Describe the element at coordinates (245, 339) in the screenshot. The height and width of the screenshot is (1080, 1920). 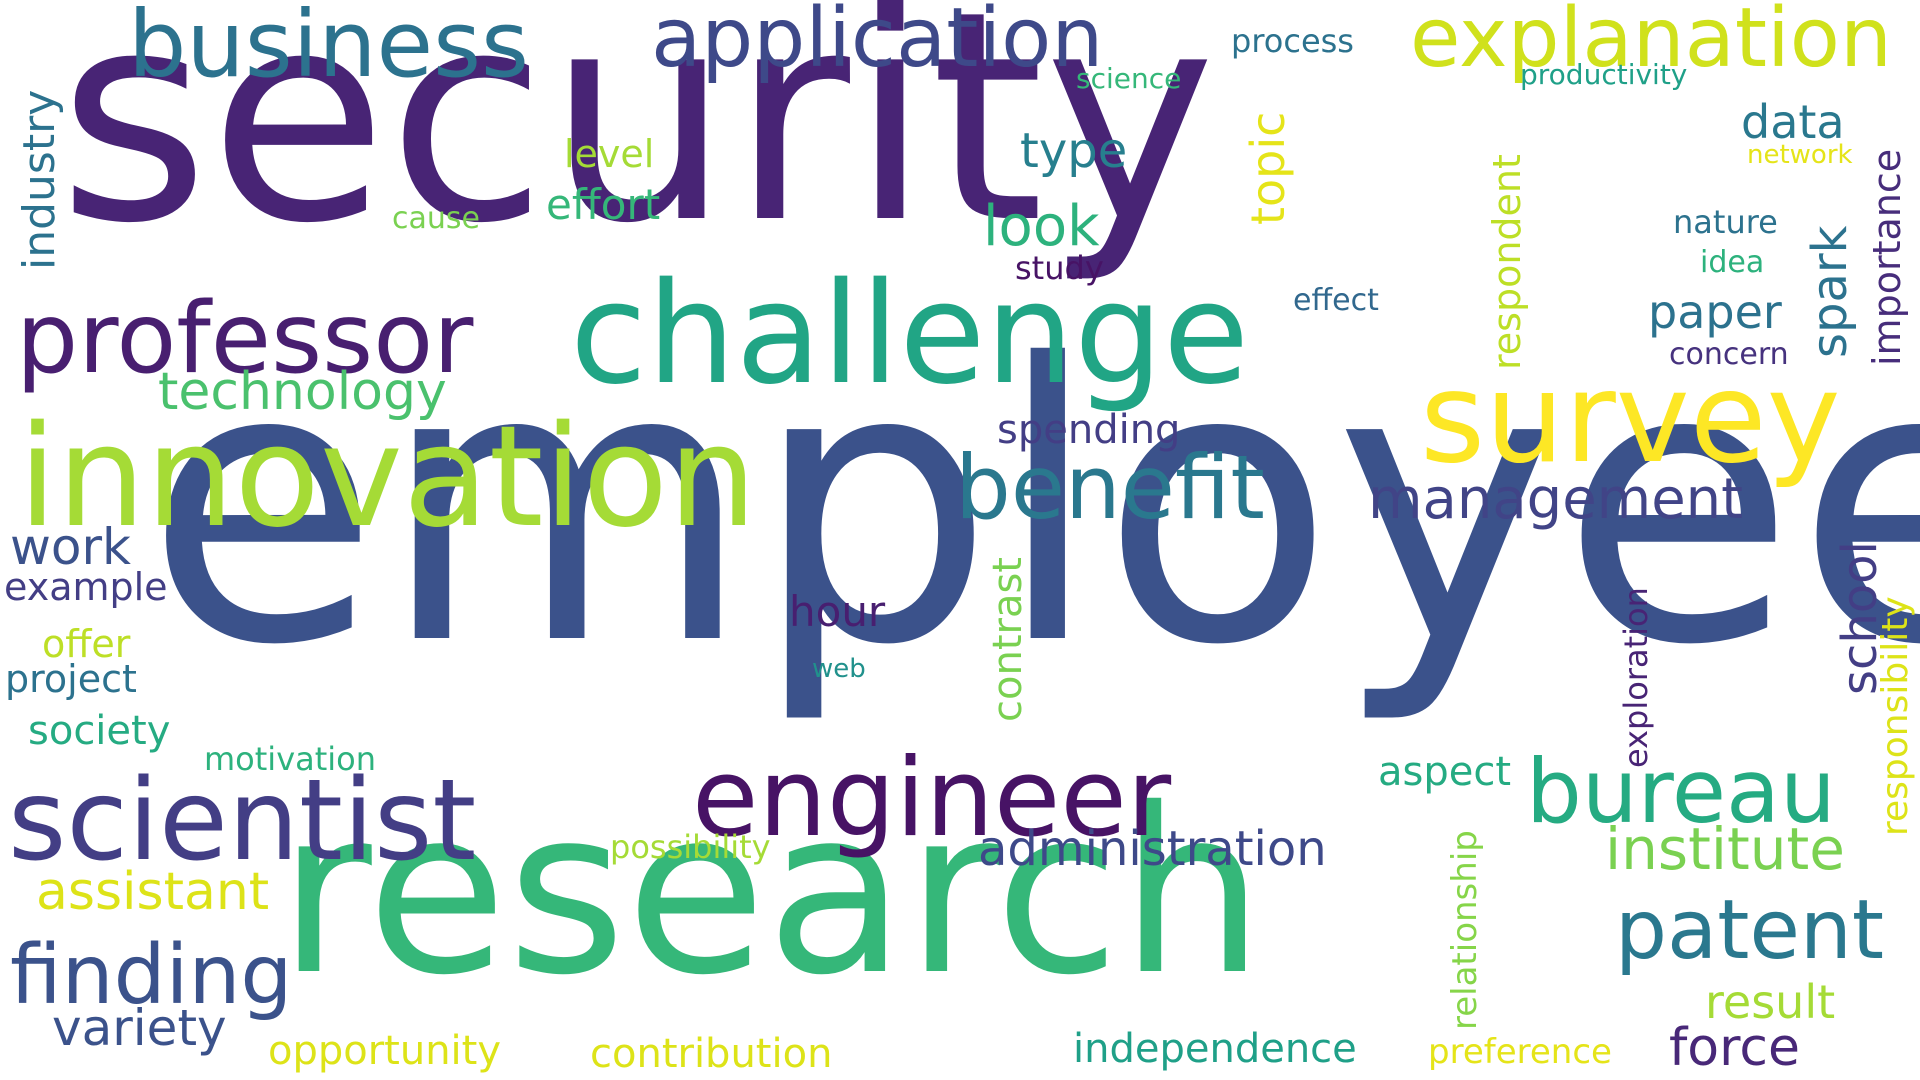
I see `word-professor: professor` at that location.